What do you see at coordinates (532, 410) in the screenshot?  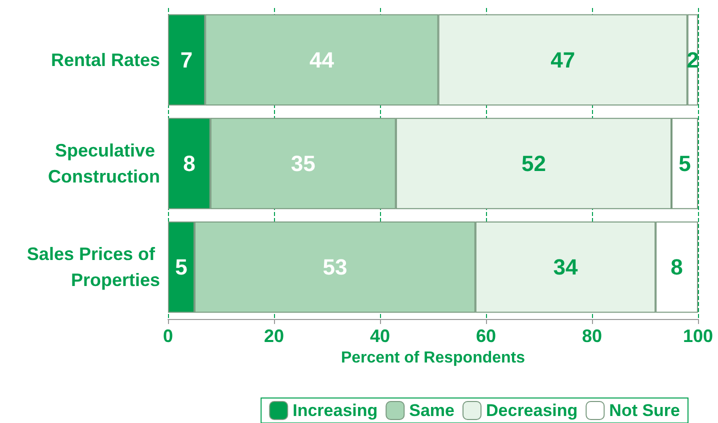 I see `legend-label: Decreasing` at bounding box center [532, 410].